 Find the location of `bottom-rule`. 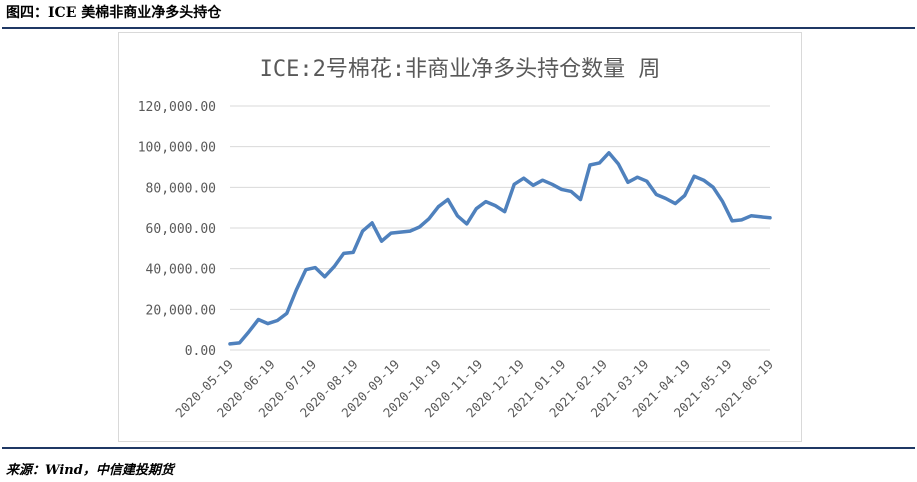

bottom-rule is located at coordinates (458, 448).